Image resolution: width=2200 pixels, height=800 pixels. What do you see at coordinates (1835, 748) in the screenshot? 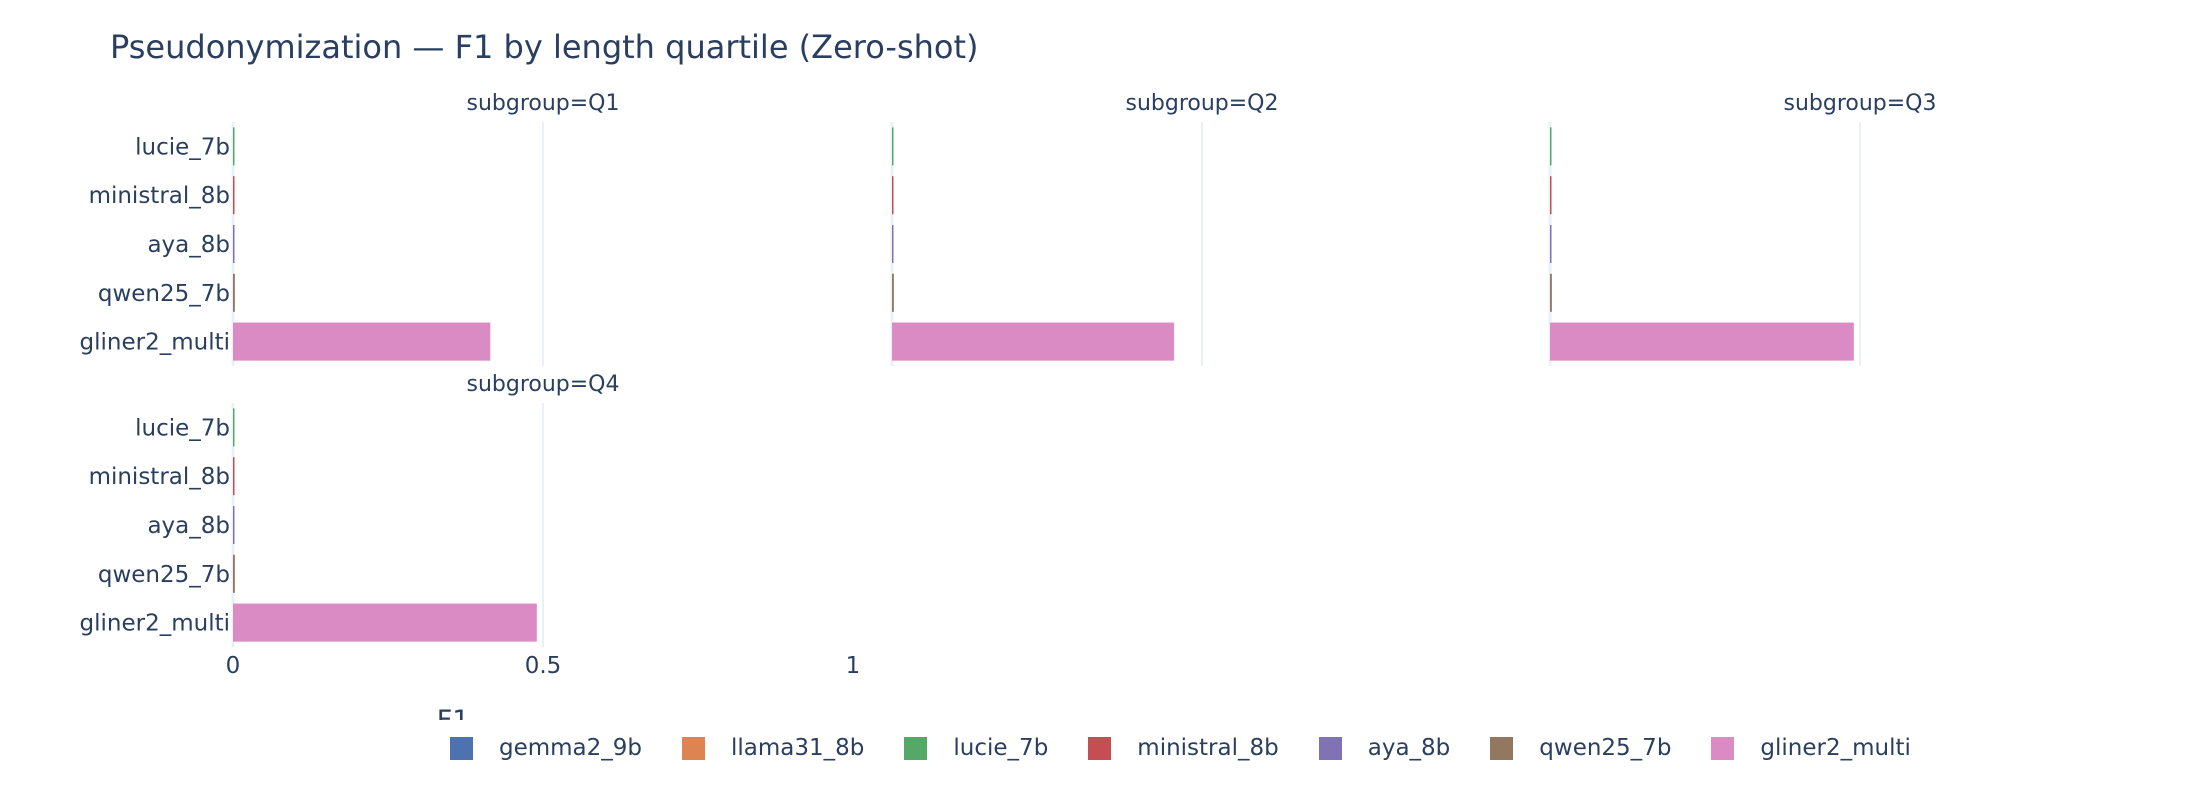
I see `legend-label: gliner2_multi` at bounding box center [1835, 748].